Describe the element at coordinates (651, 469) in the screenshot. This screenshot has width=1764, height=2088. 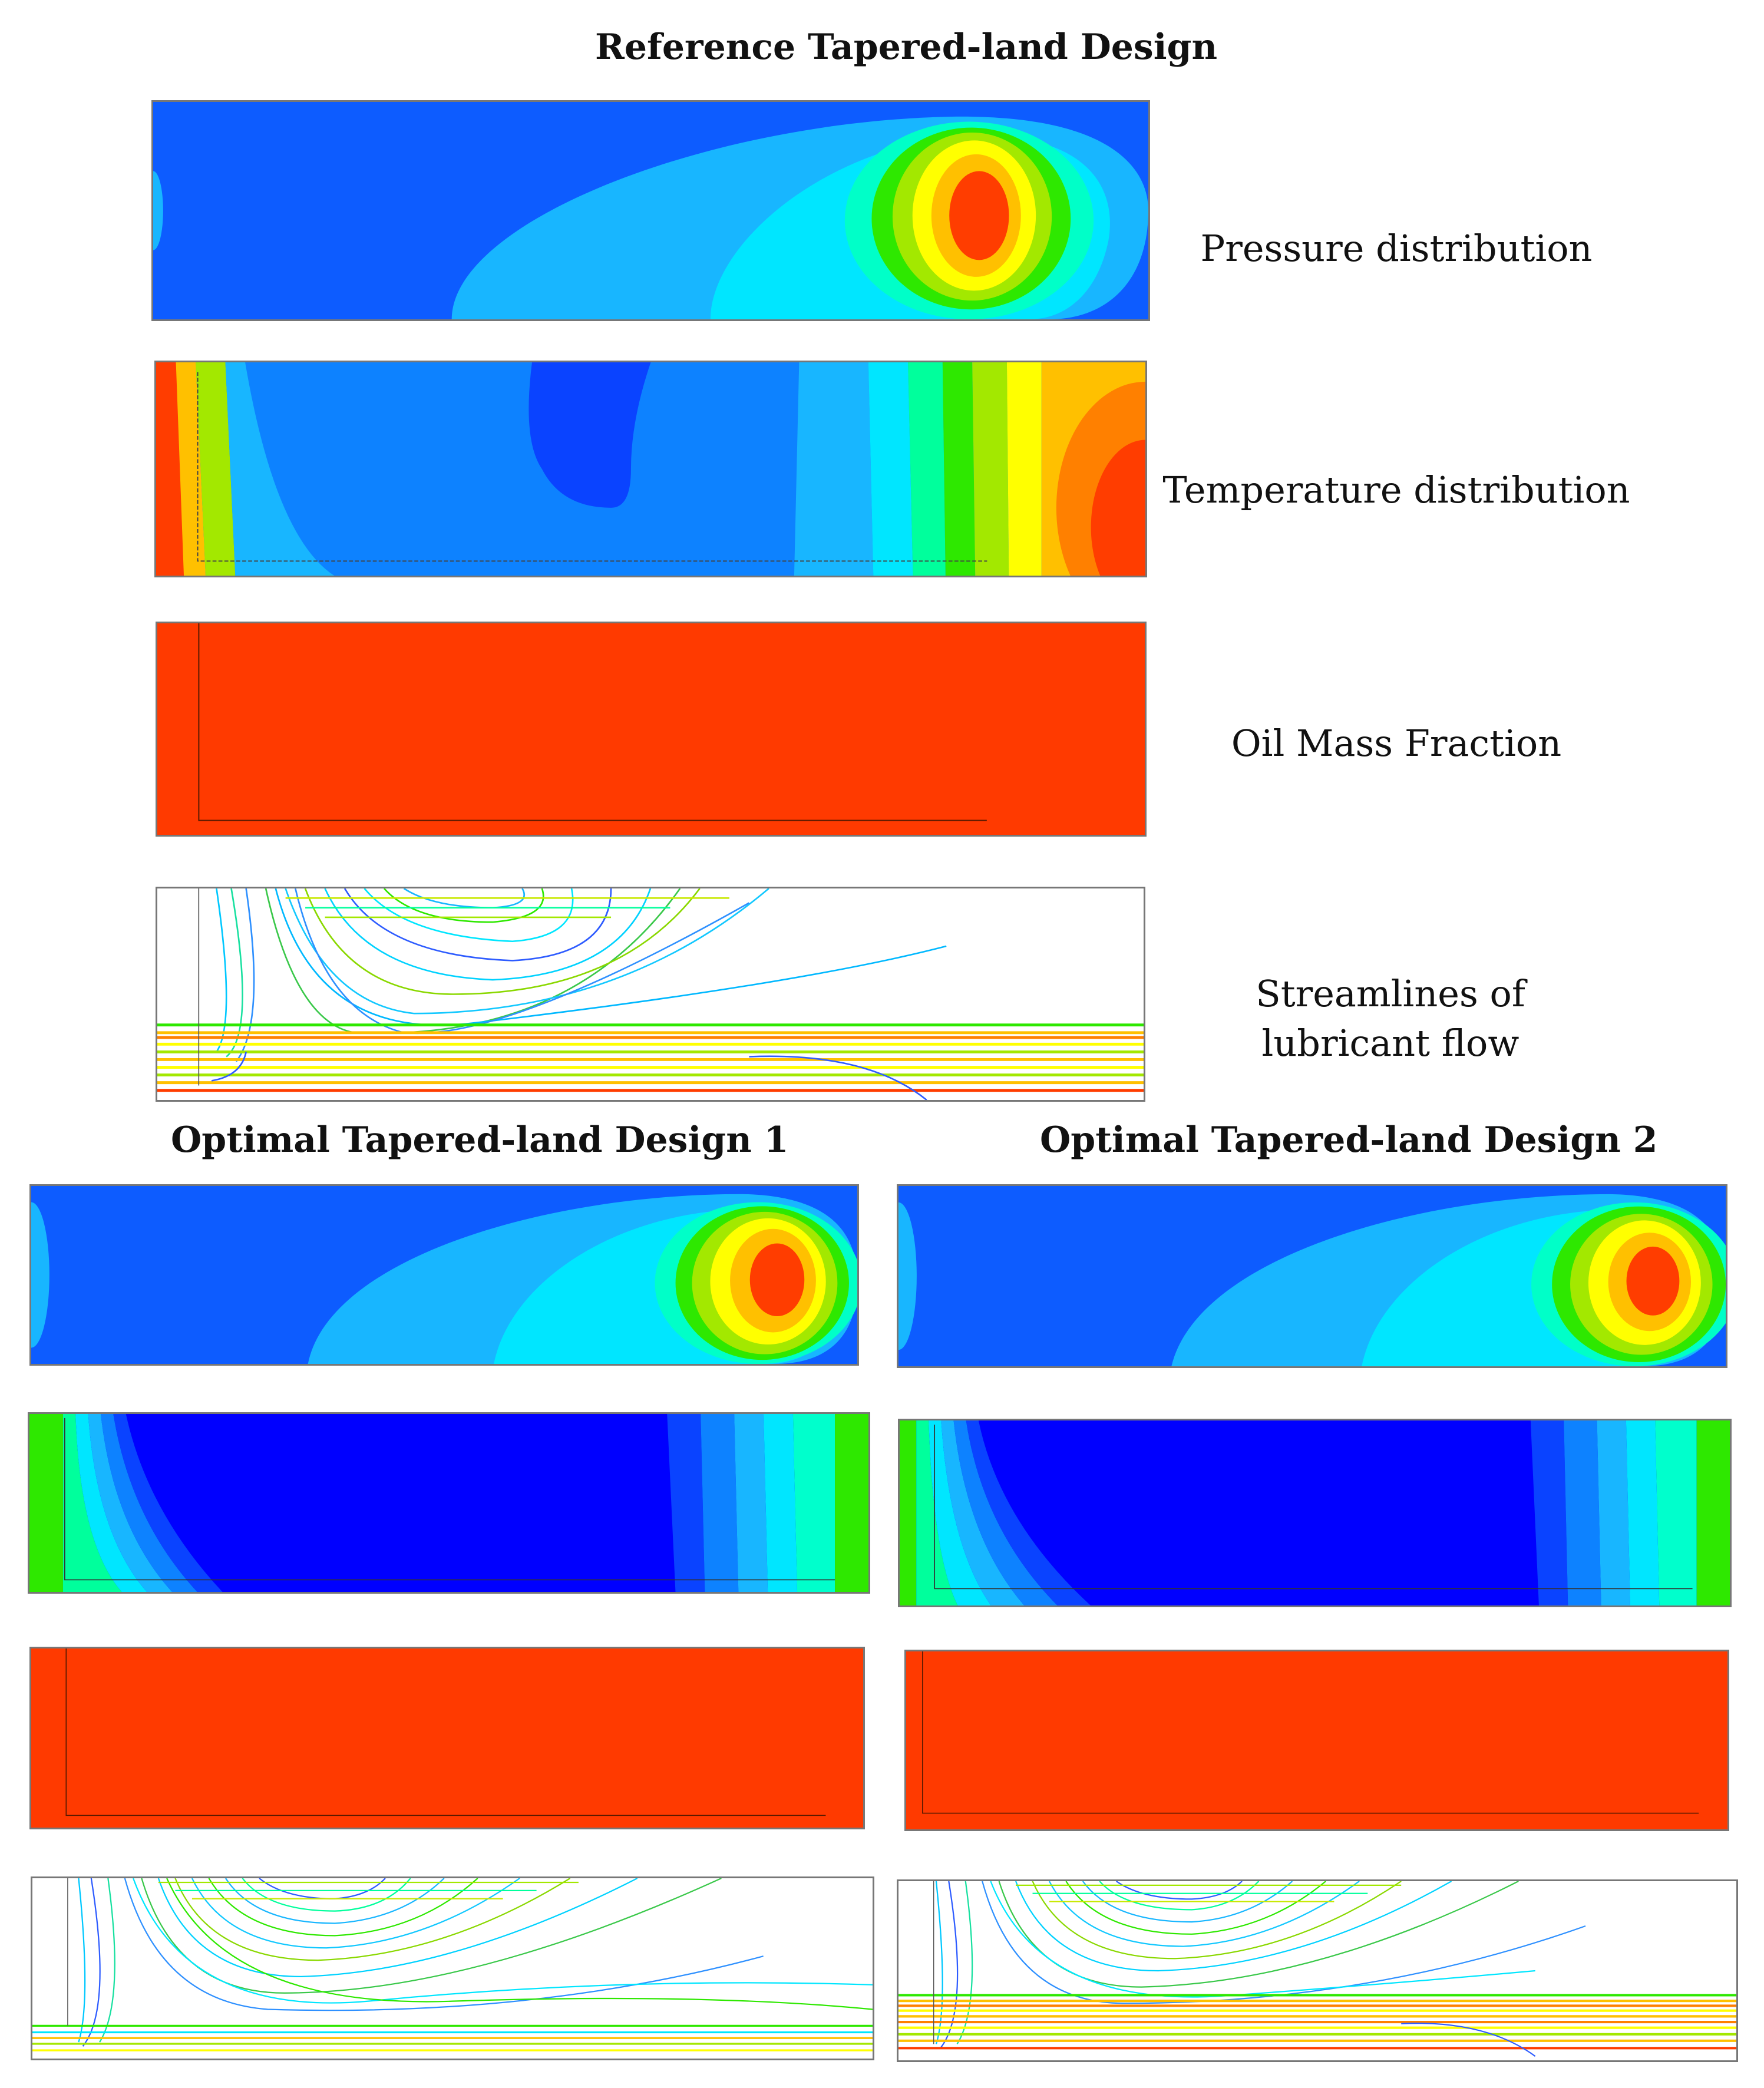
I see `reference-temperature-contour` at that location.